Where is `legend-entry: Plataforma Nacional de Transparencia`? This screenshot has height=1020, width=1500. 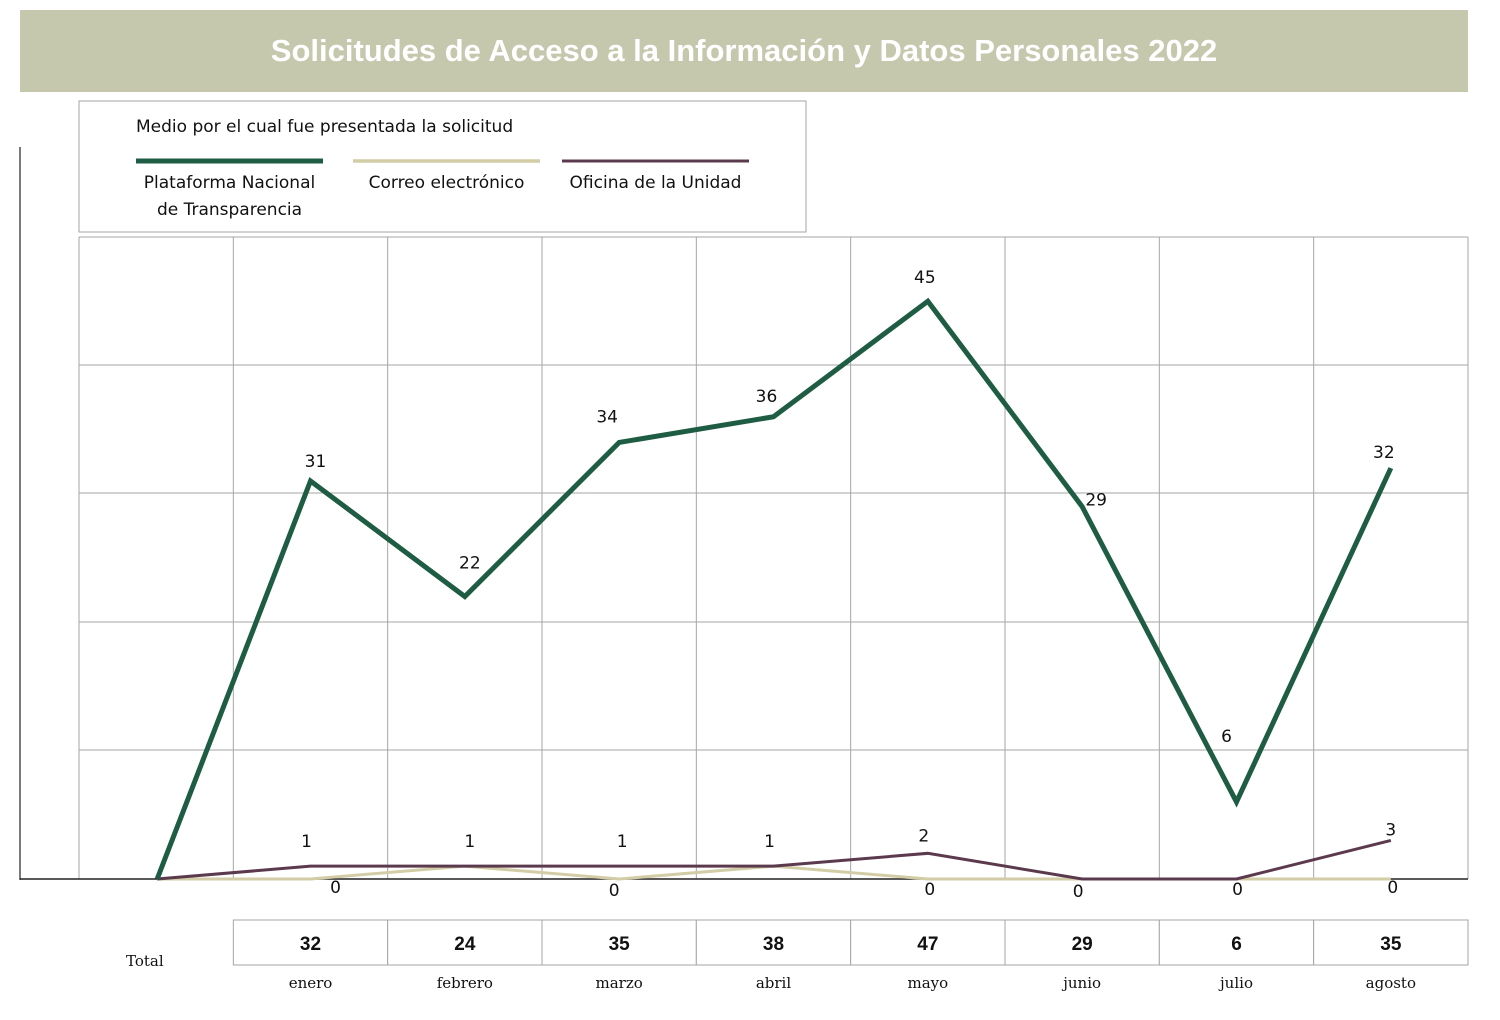
legend-entry: Plataforma Nacional de Transparencia is located at coordinates (229, 196).